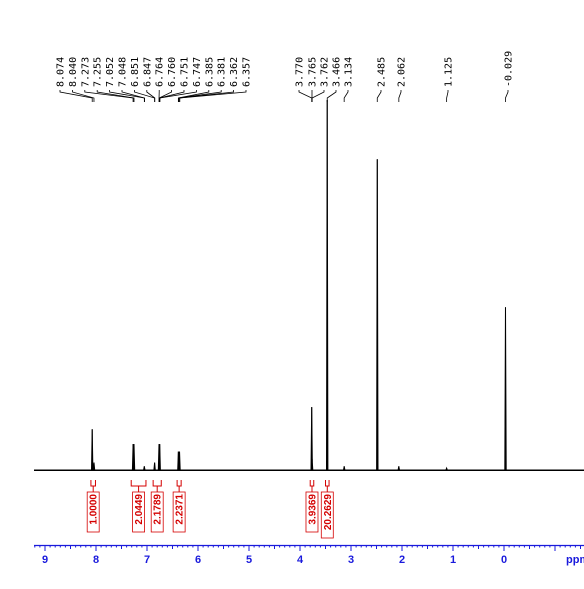 This screenshot has width=584, height=589. I want to click on x-axis-label: ppm, so click(575, 560).